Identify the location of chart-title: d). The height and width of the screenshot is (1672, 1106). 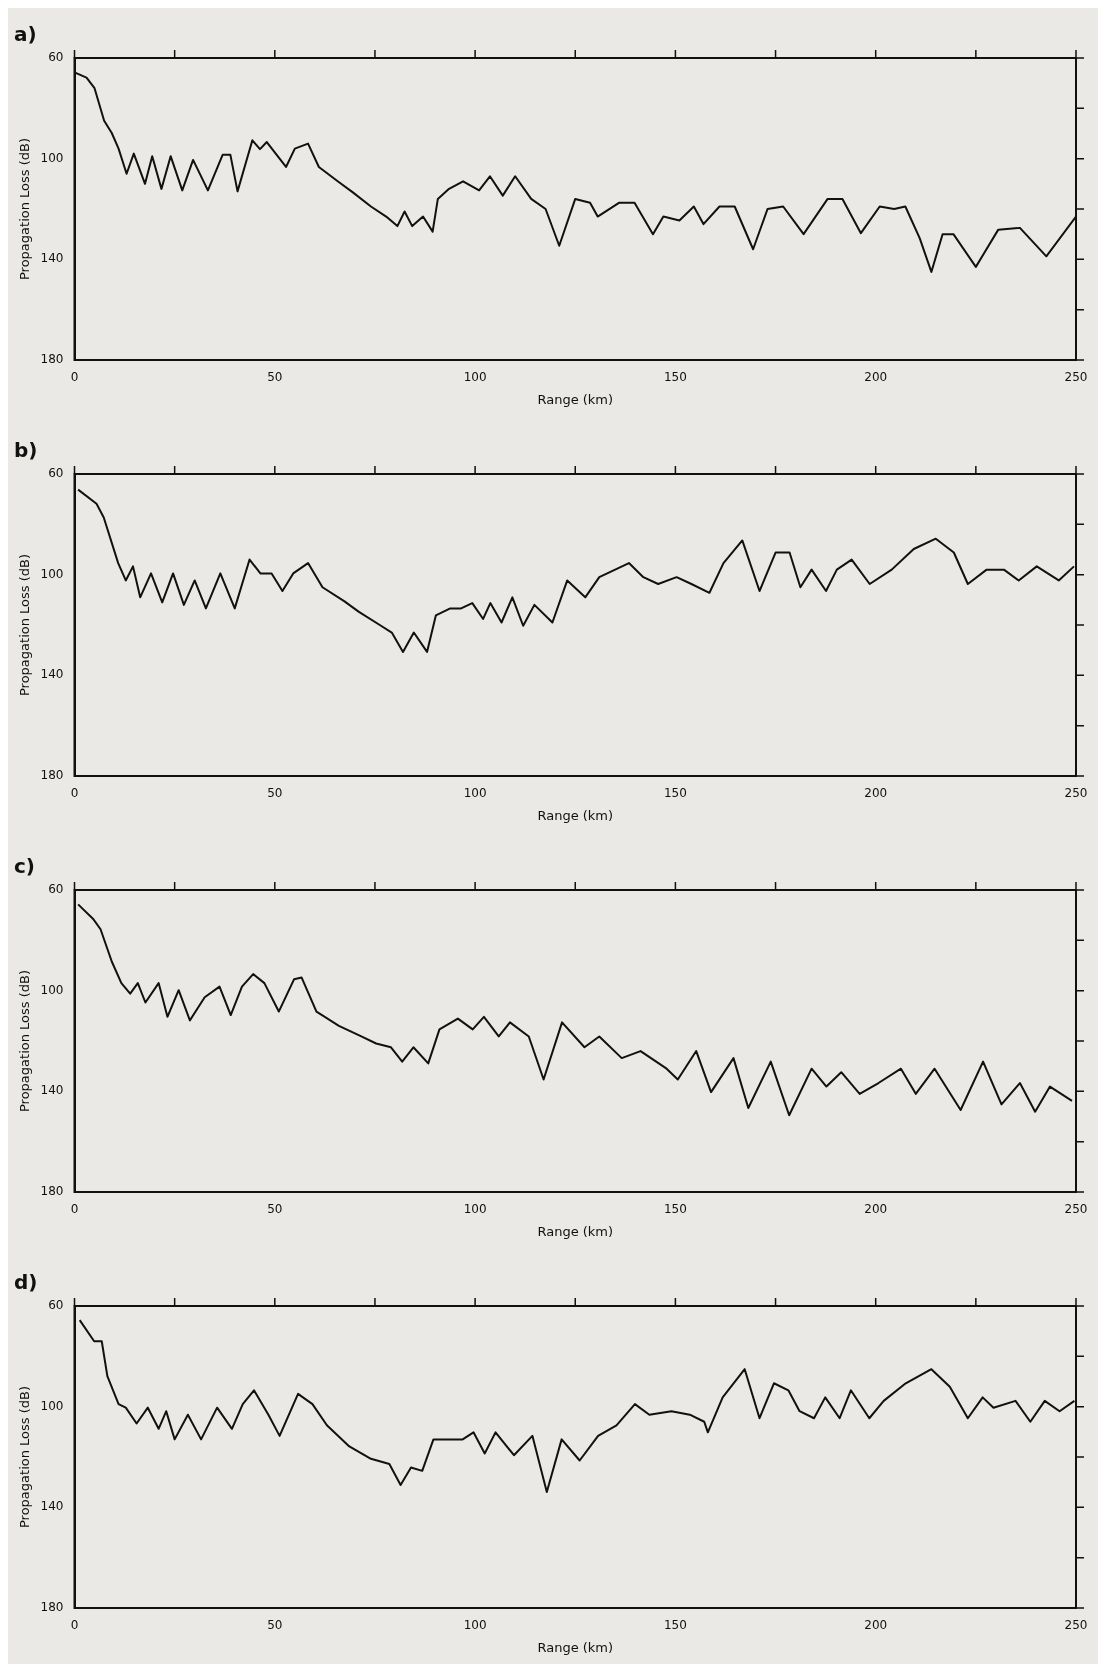
(26, 1282).